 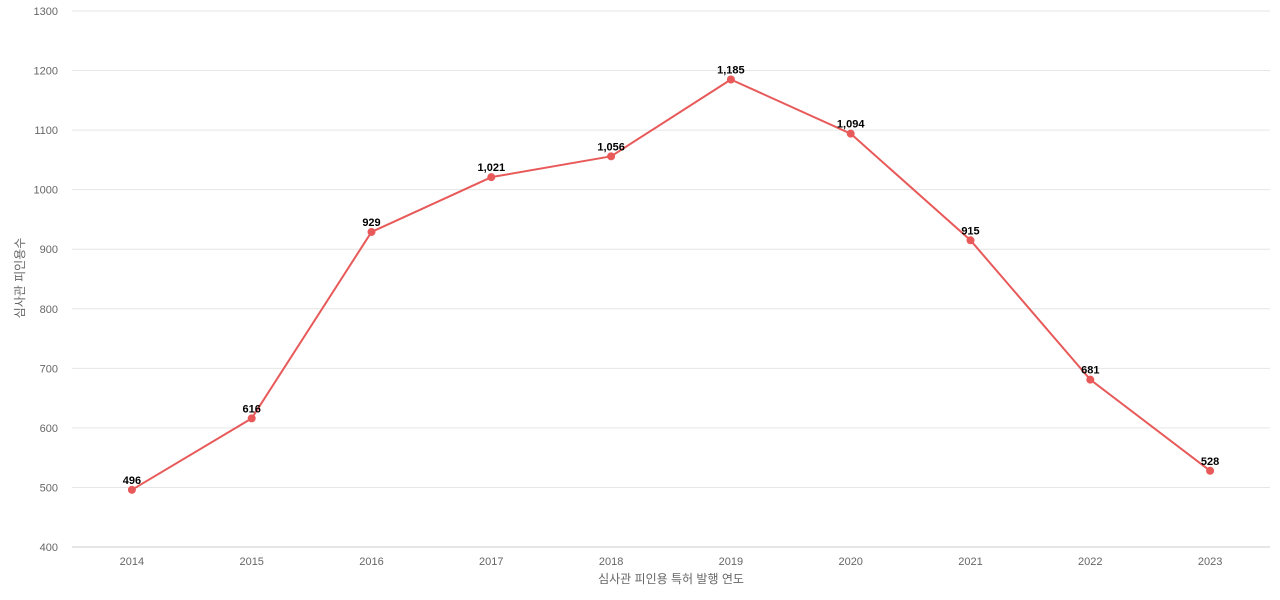 I want to click on data-label: 528, so click(x=1210, y=462).